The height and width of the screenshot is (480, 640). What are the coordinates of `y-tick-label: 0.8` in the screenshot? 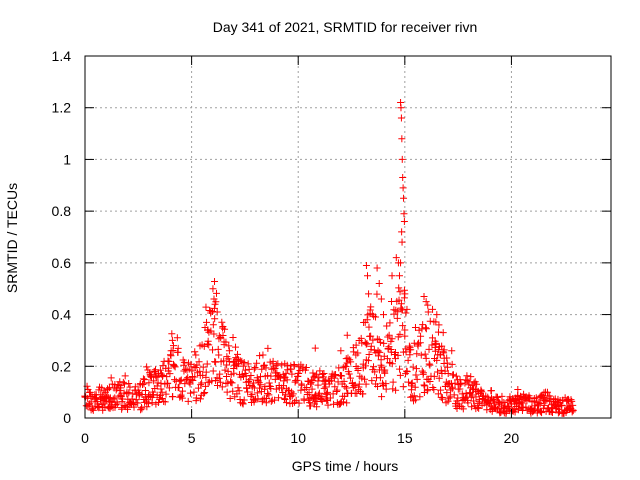 It's located at (62, 211).